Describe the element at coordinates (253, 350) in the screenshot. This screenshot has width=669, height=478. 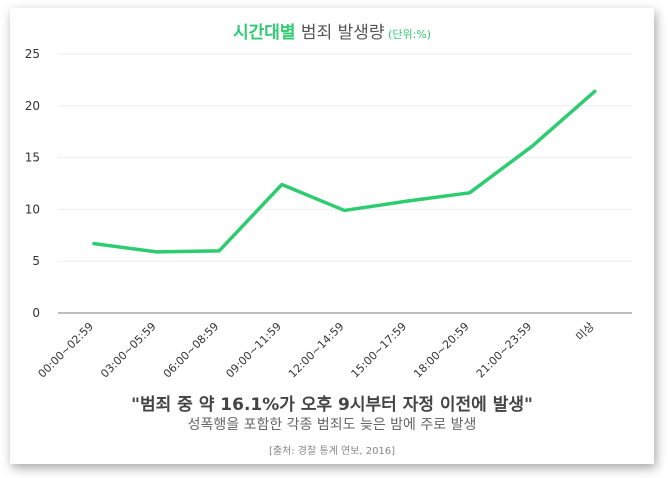
I see `x-tick-label: 09:00~11:59` at that location.